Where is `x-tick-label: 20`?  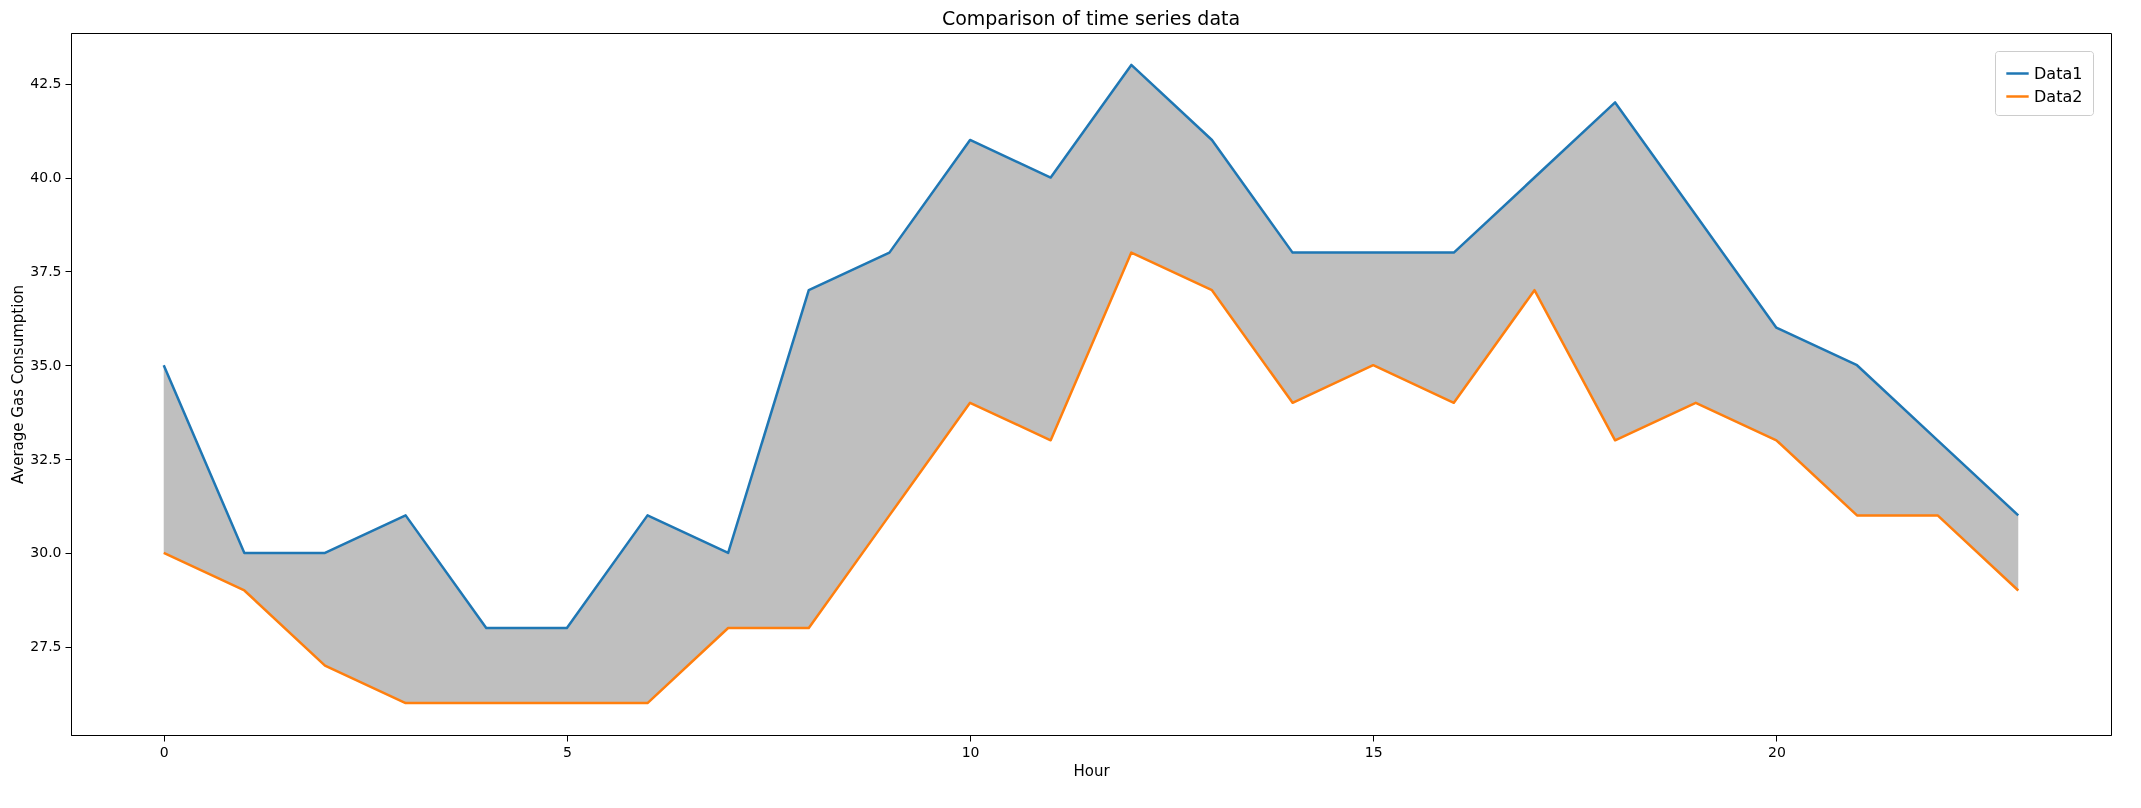
x-tick-label: 20 is located at coordinates (1776, 751).